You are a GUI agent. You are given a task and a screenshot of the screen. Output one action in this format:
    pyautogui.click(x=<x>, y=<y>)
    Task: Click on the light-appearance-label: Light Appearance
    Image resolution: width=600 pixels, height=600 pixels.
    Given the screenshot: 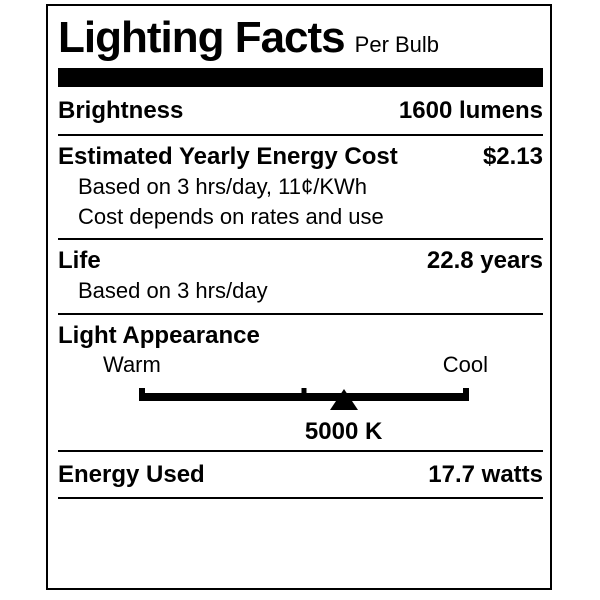 What is the action you would take?
    pyautogui.click(x=159, y=335)
    